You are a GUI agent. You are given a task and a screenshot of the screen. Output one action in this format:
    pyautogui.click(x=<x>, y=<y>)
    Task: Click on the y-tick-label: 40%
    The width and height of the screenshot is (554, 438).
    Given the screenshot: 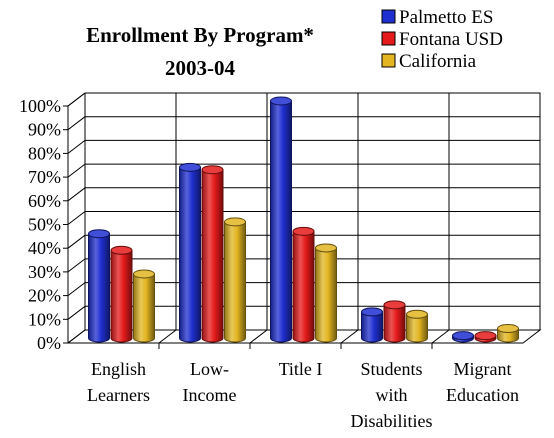 What is the action you would take?
    pyautogui.click(x=44, y=248)
    